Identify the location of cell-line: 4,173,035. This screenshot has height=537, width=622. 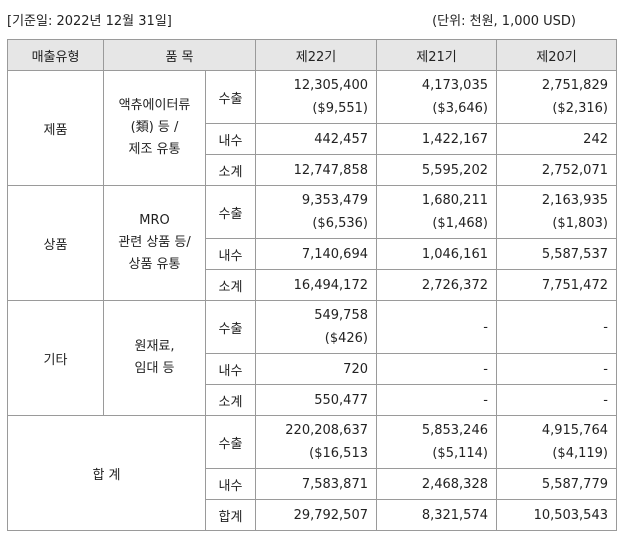
(454, 85).